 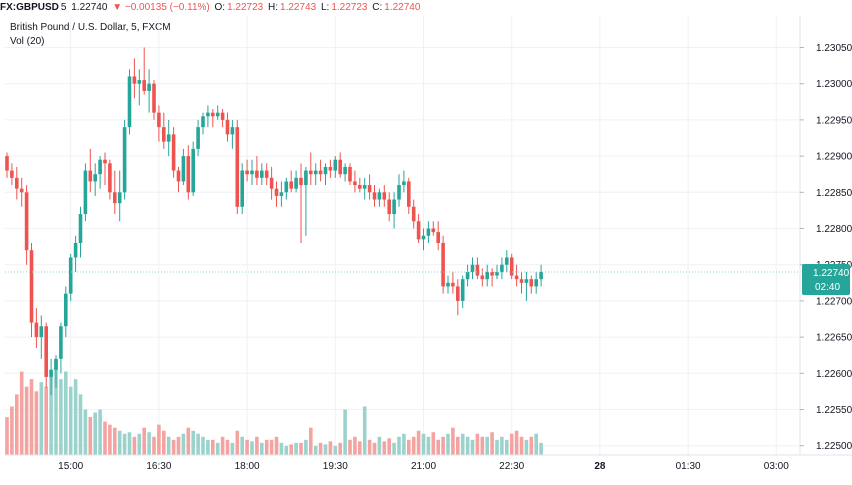 What do you see at coordinates (298, 7) in the screenshot?
I see `high-value: 1.22743` at bounding box center [298, 7].